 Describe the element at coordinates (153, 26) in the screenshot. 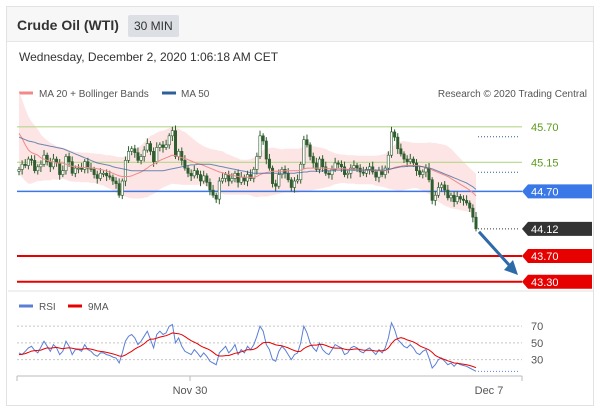

I see `interval-badge: 30 MIN` at that location.